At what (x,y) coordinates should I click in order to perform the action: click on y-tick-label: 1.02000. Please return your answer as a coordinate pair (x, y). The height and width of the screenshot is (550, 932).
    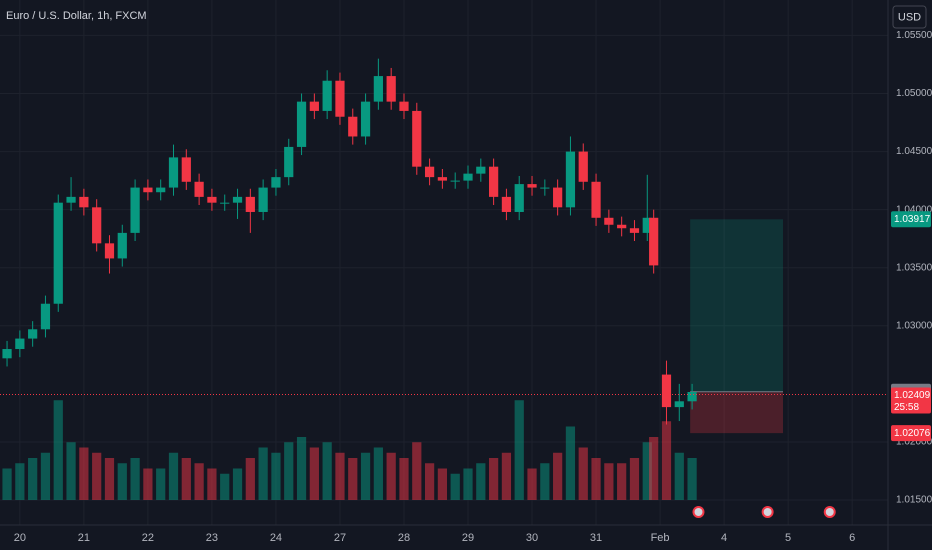
    Looking at the image, I should click on (914, 442).